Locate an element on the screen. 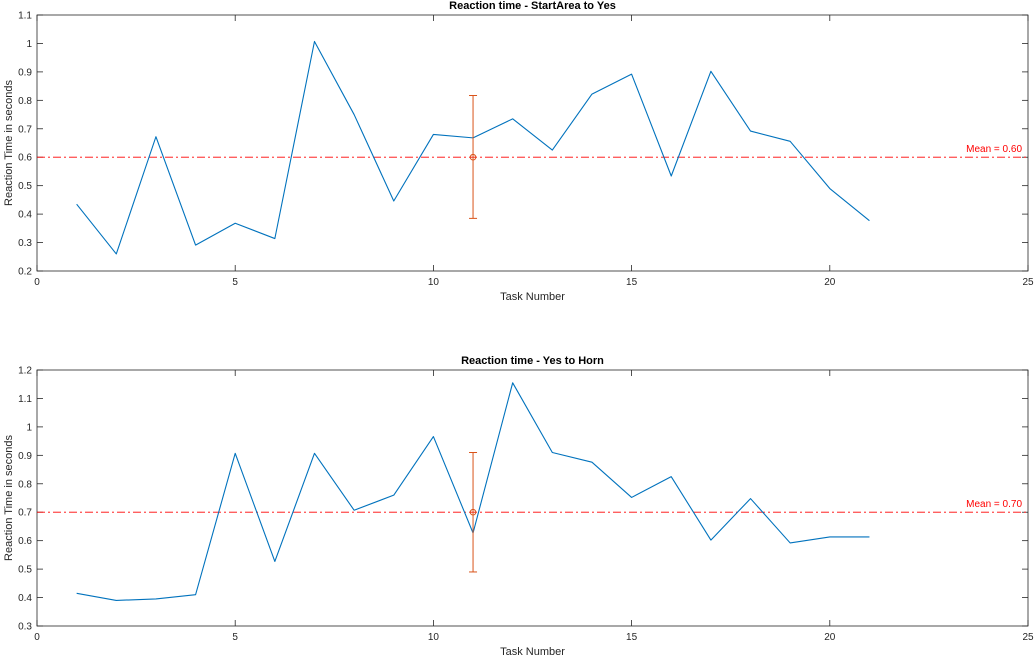  chart-title: Reaction time - Yes to Horn is located at coordinates (532, 361).